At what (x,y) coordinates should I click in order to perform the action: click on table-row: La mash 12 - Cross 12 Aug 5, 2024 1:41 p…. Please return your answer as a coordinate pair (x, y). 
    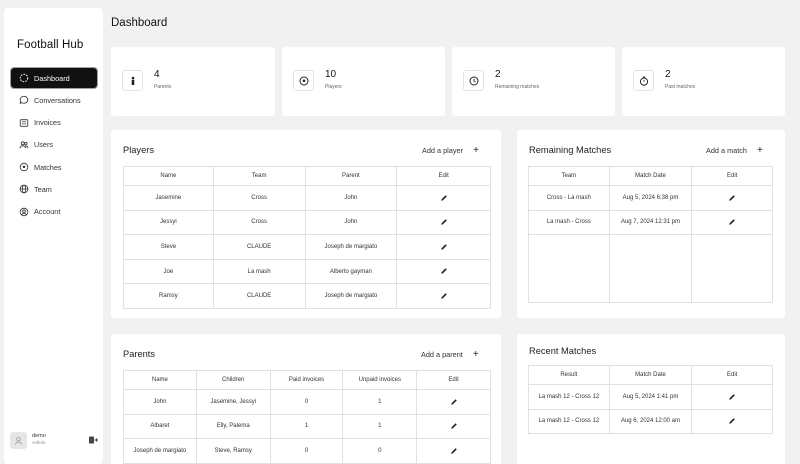
    Looking at the image, I should click on (650, 397).